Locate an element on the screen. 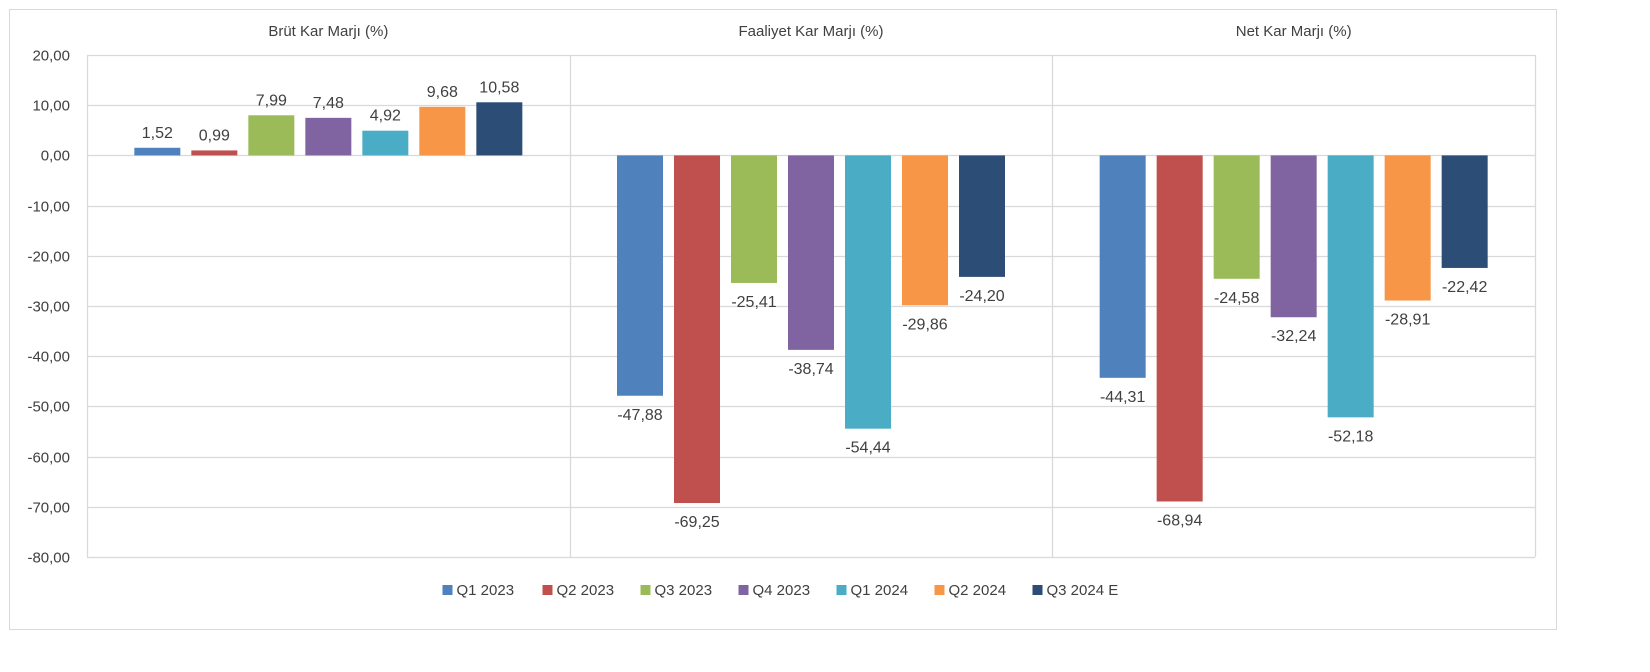  legend-label: Q3 2023 is located at coordinates (684, 590).